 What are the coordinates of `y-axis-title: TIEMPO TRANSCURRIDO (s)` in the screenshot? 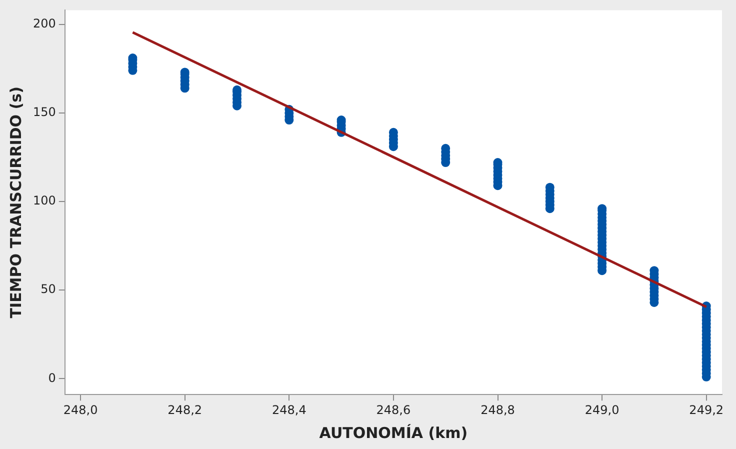 It's located at (15, 202).